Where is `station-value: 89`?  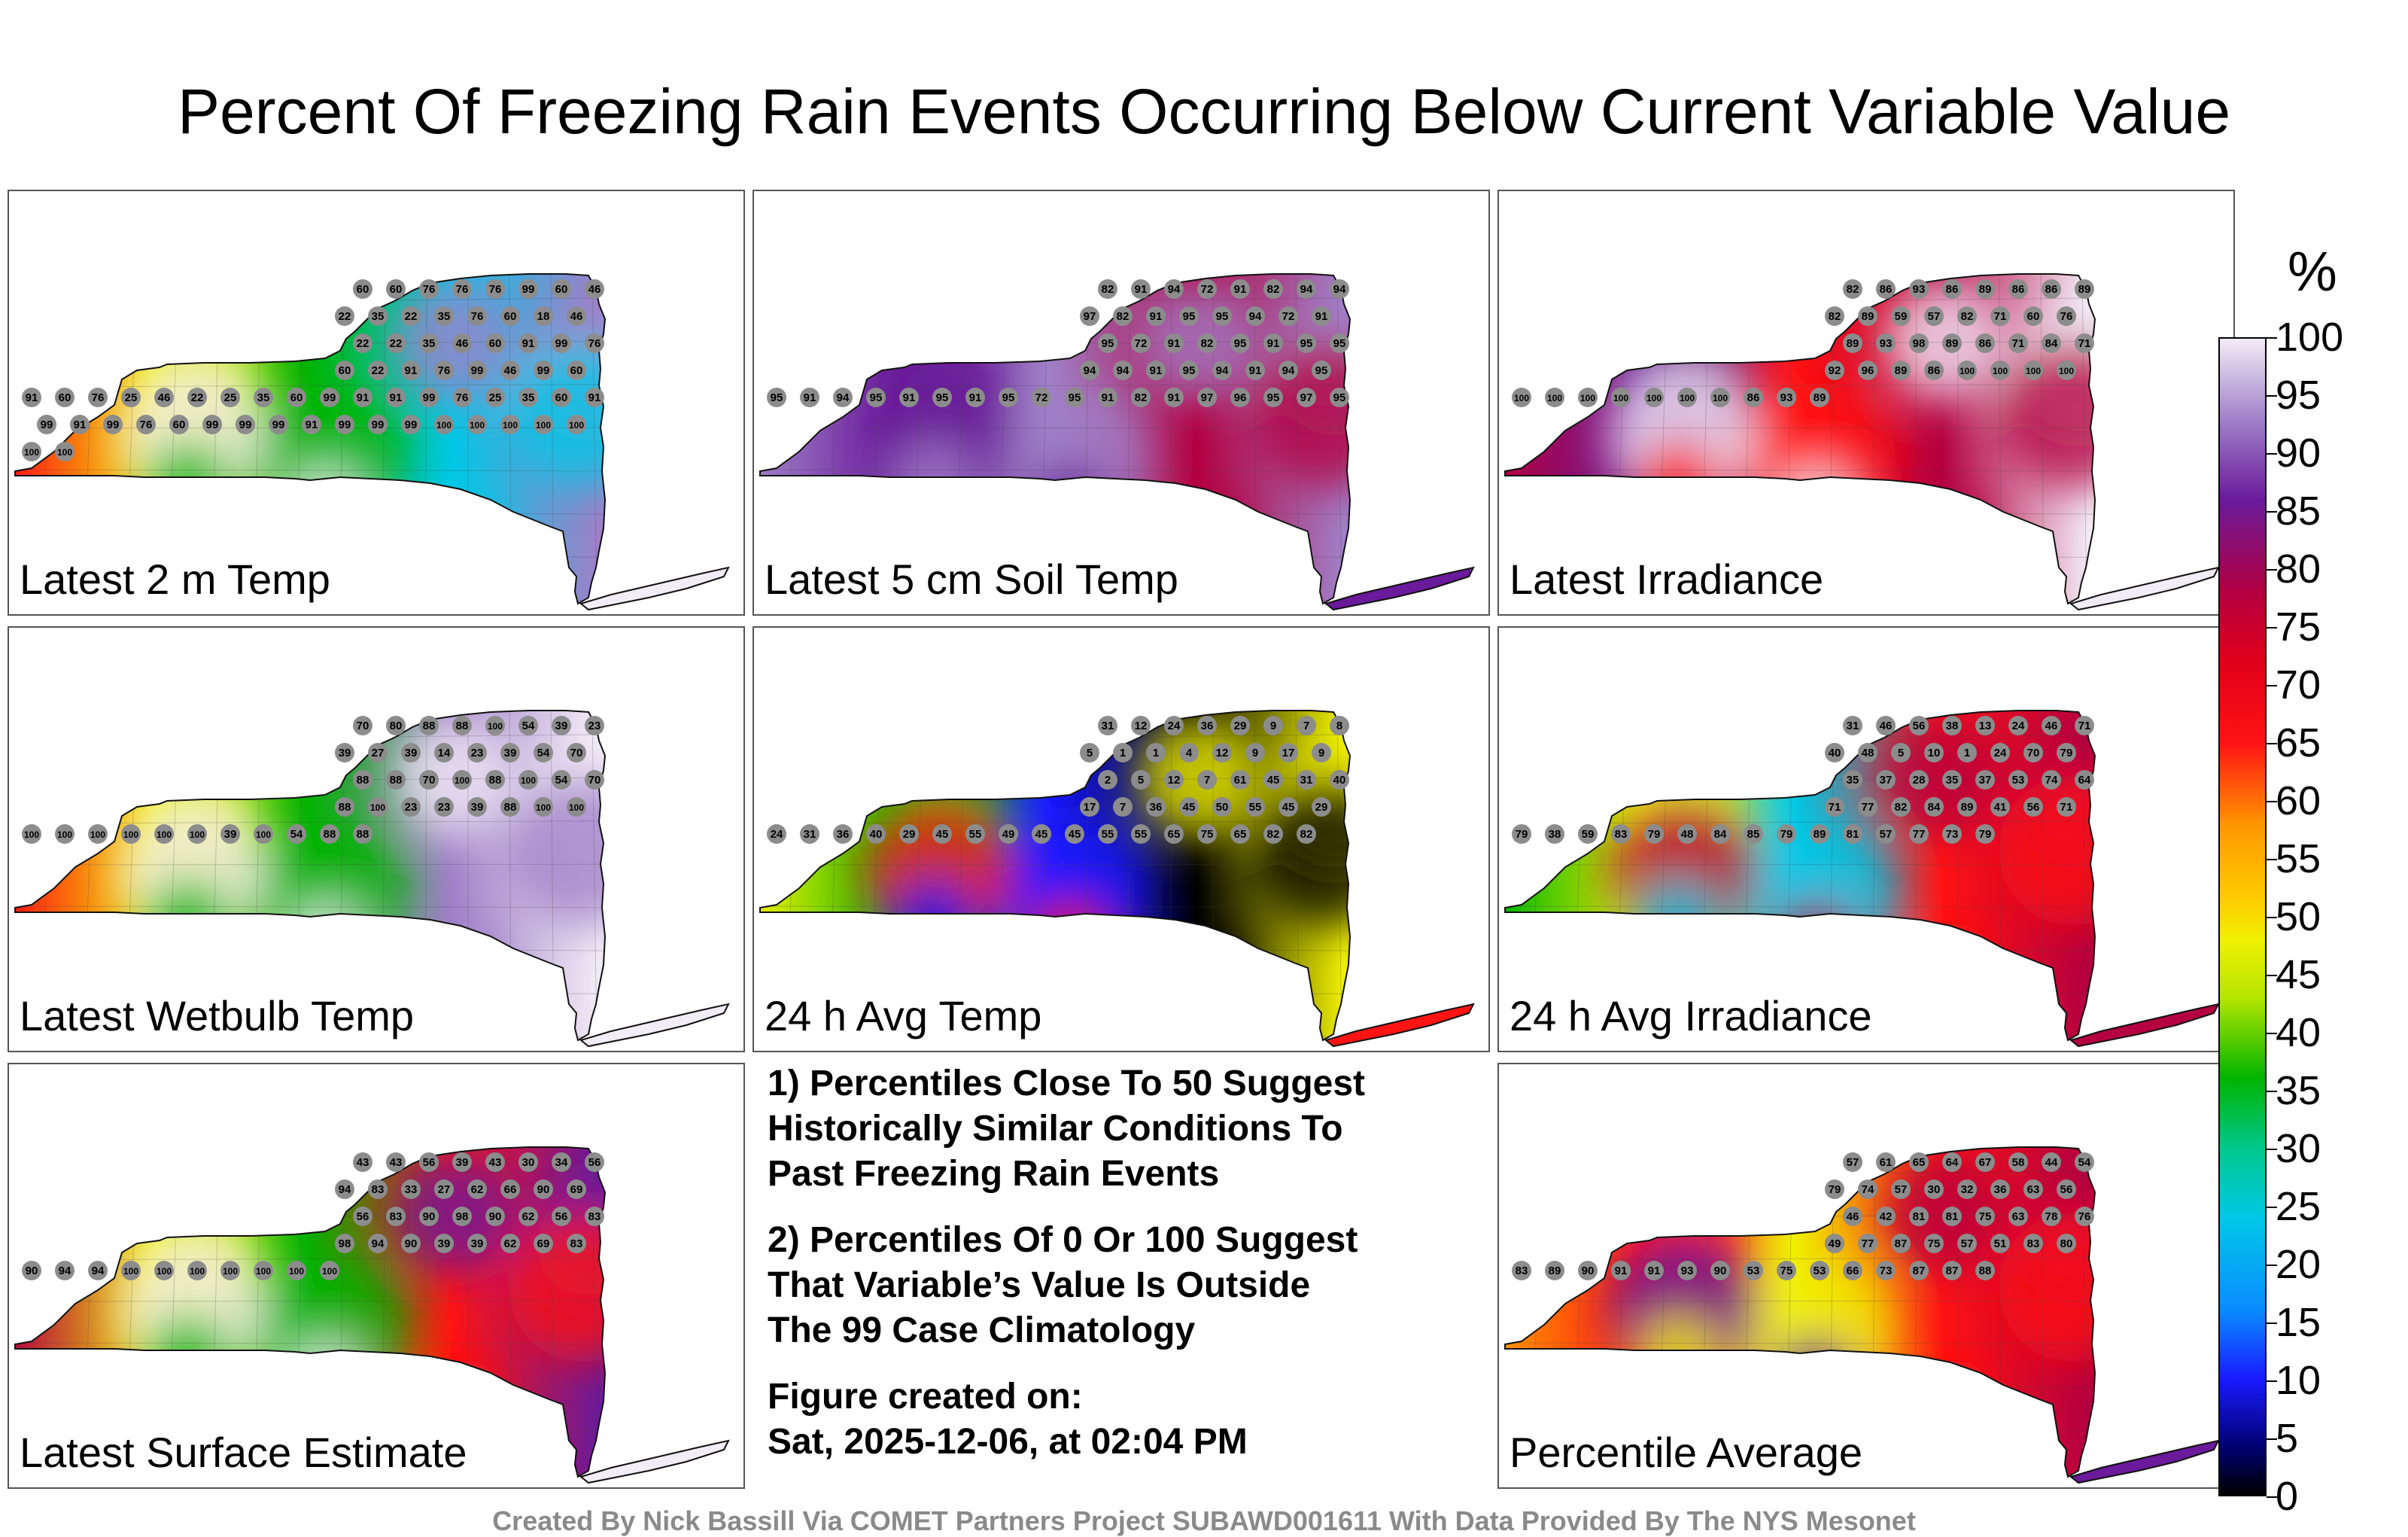
station-value: 89 is located at coordinates (1555, 1271).